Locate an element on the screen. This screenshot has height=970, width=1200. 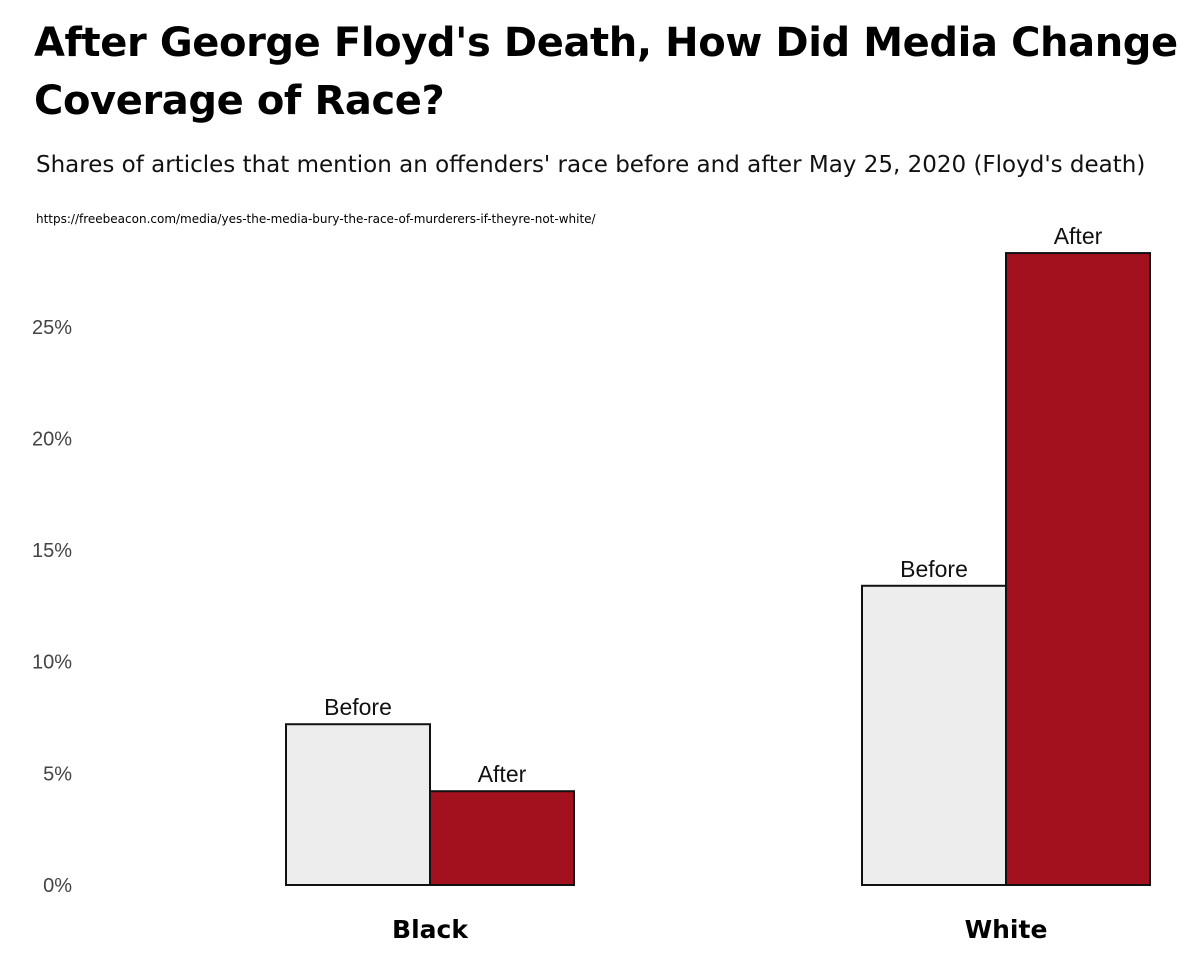
x-category-label: Black is located at coordinates (430, 929).